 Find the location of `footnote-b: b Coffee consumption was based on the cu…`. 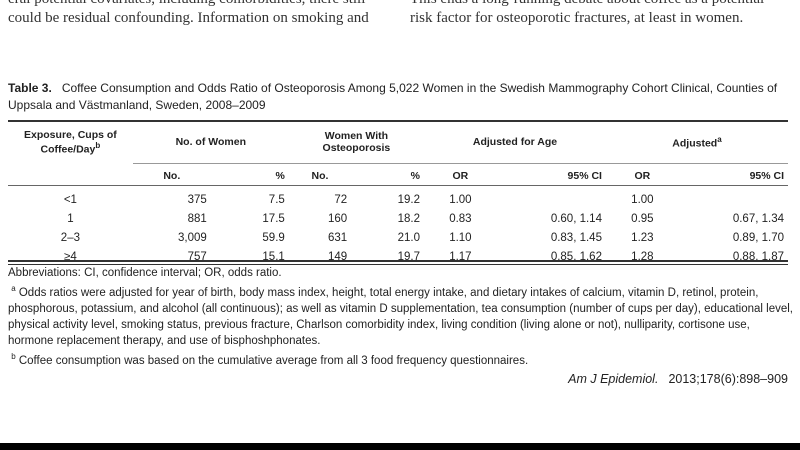

footnote-b: b Coffee consumption was based on the cu… is located at coordinates (270, 359).